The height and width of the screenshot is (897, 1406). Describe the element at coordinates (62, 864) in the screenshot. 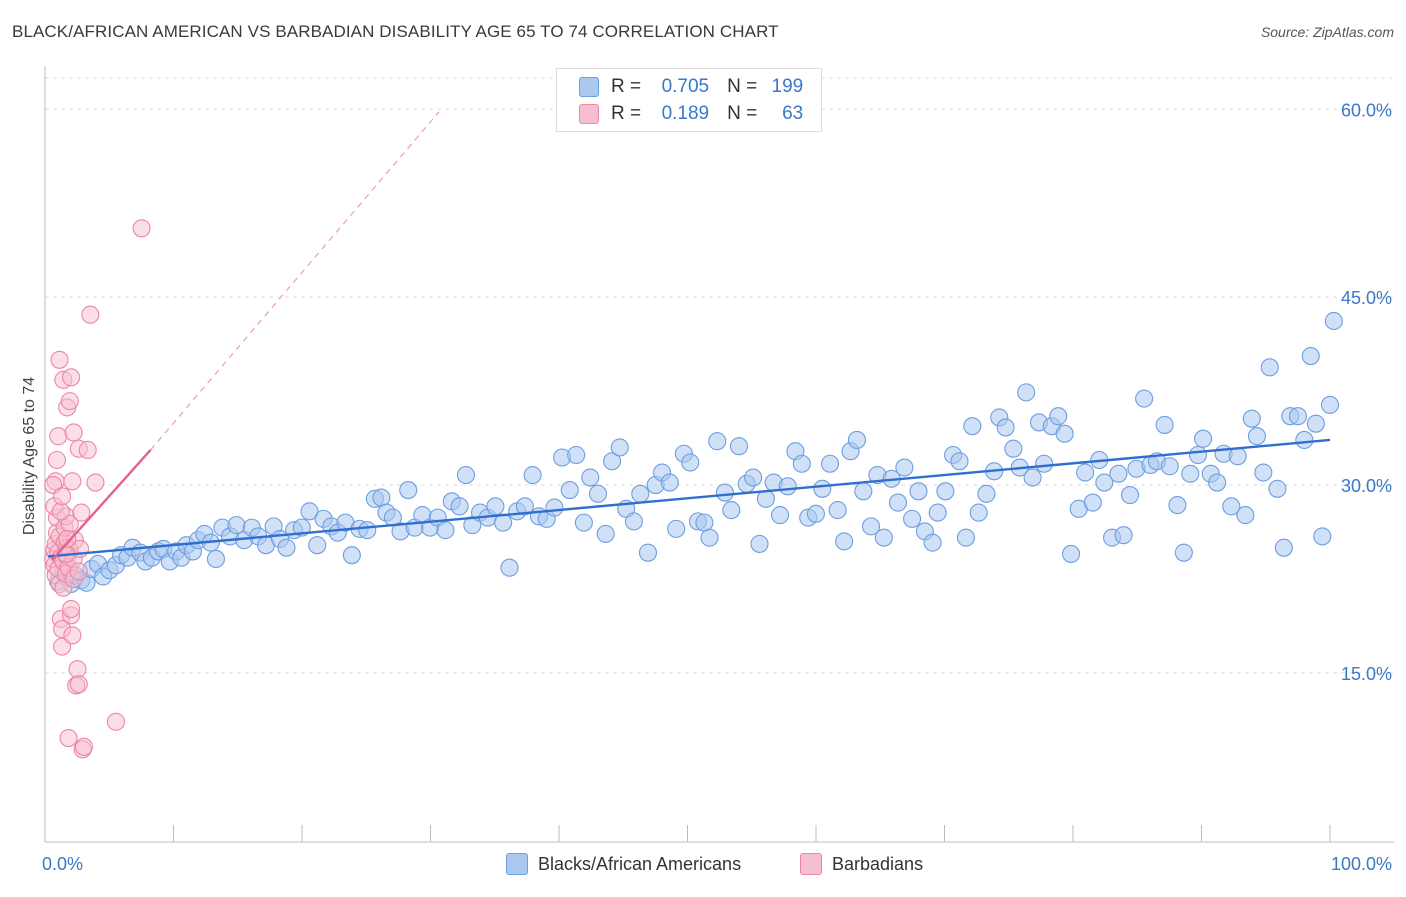

I see `x-tick-label-min: 0.0%` at that location.